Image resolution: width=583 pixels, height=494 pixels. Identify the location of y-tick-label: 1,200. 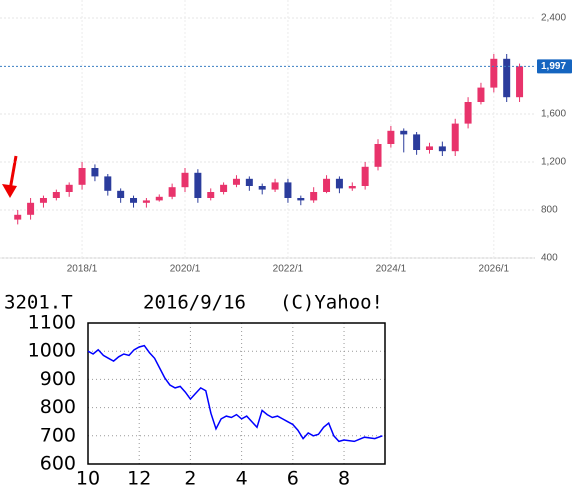
(553, 162).